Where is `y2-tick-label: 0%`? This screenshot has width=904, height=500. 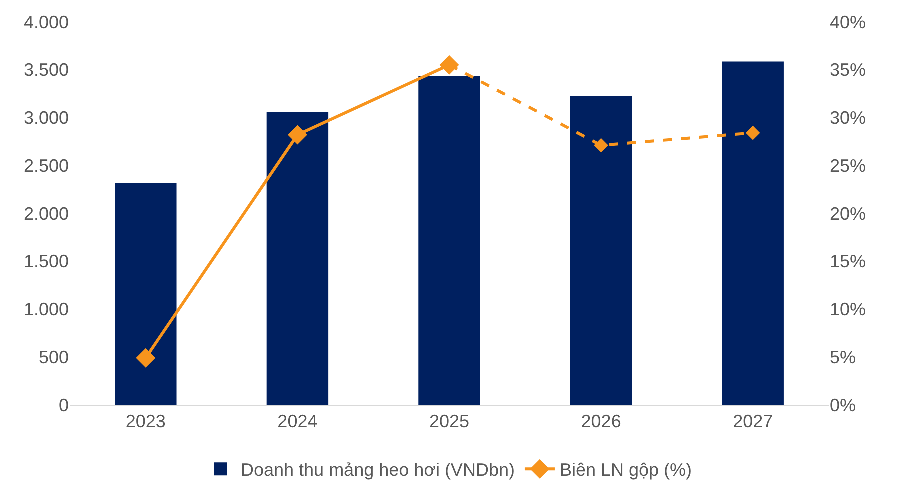
y2-tick-label: 0% is located at coordinates (843, 405).